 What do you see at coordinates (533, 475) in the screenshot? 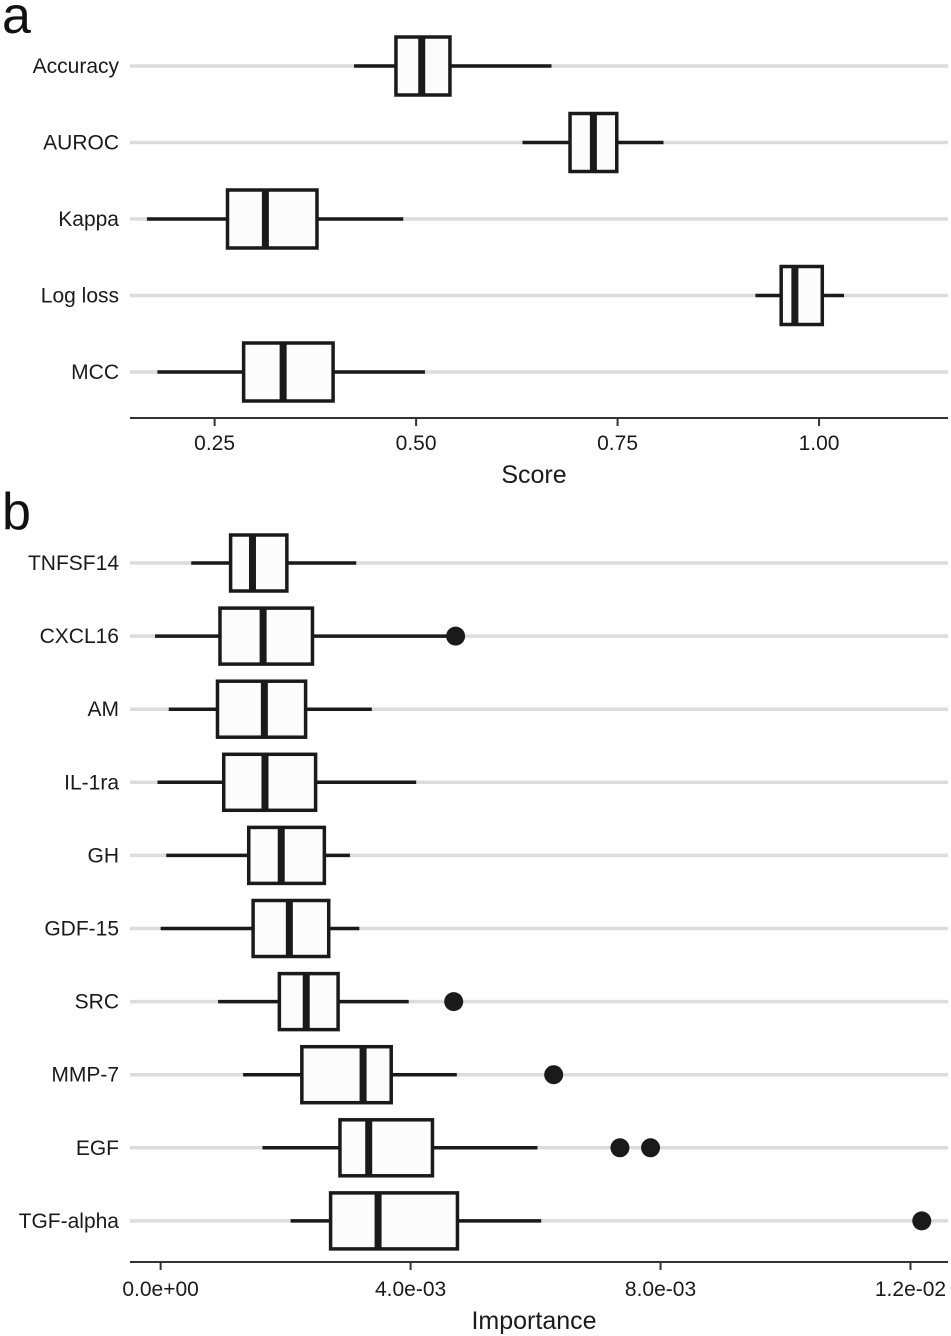
I see `x-axis-title: Score` at bounding box center [533, 475].